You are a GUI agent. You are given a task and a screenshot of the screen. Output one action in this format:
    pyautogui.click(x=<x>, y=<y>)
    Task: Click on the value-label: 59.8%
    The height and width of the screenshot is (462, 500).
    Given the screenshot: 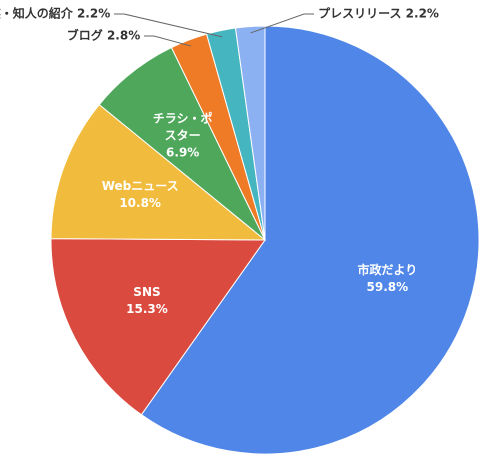 What is the action you would take?
    pyautogui.click(x=387, y=286)
    